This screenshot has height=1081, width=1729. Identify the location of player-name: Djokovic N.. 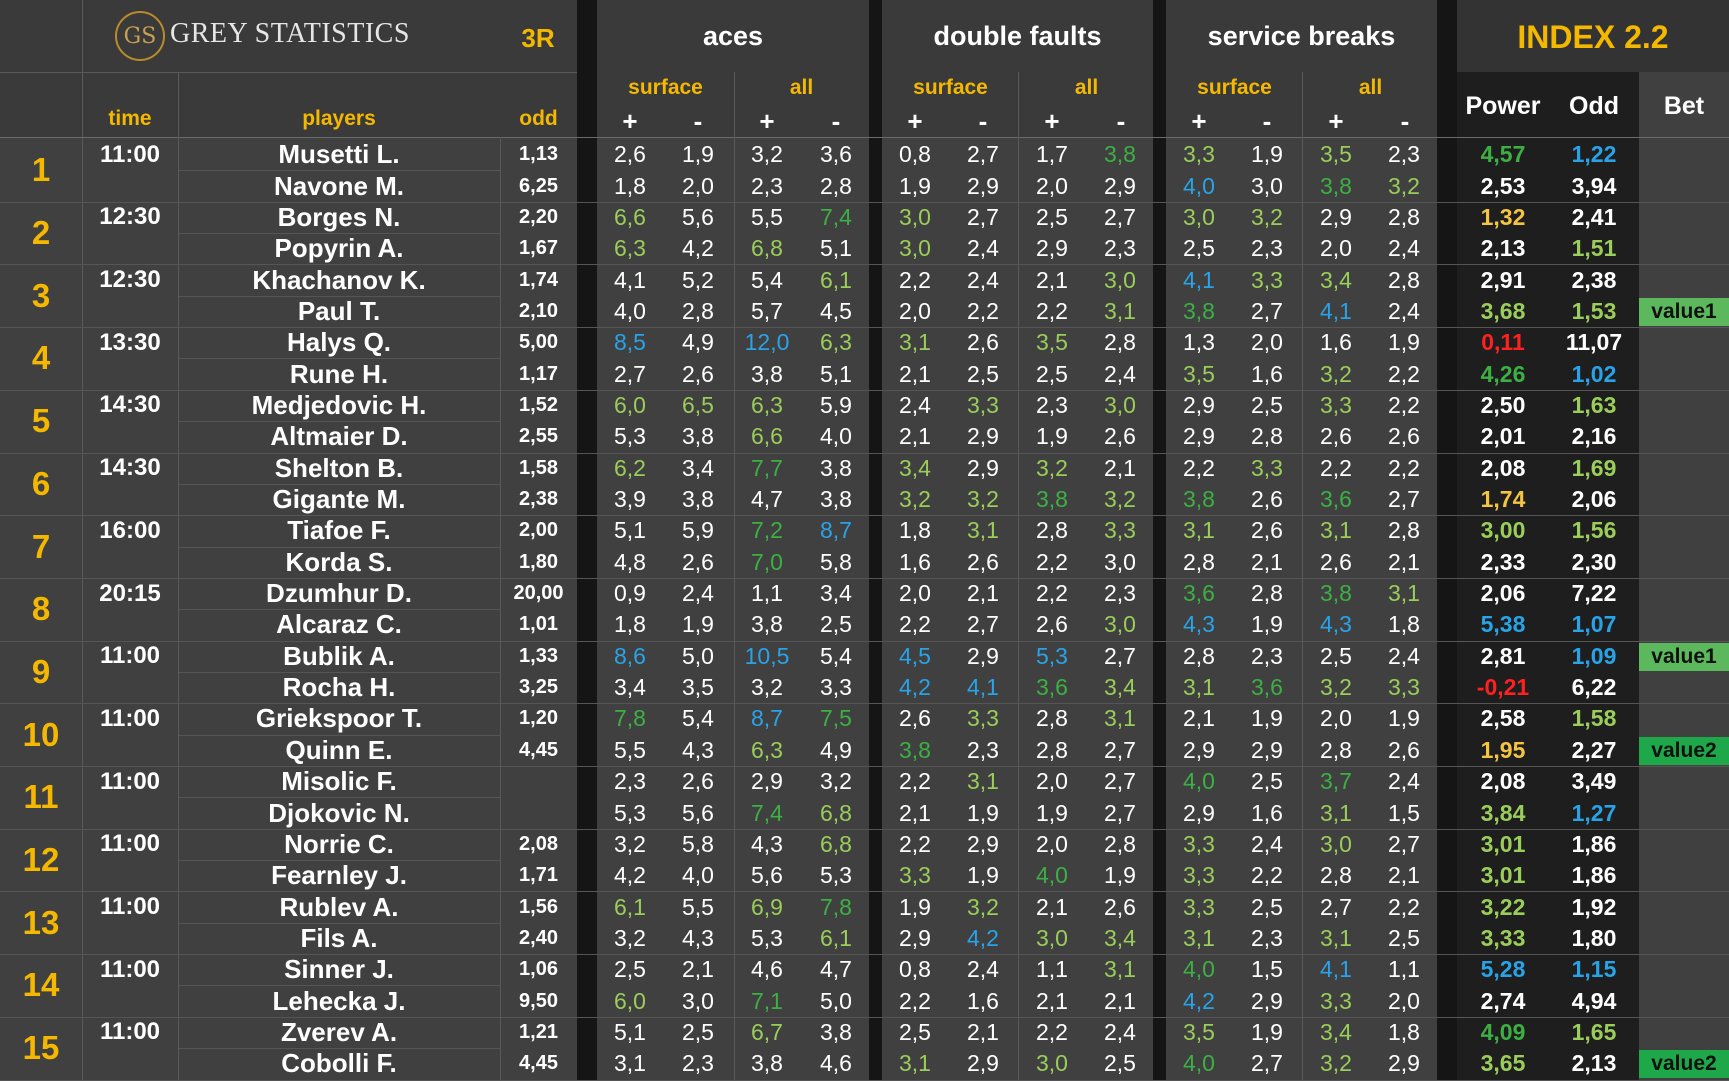
(339, 812).